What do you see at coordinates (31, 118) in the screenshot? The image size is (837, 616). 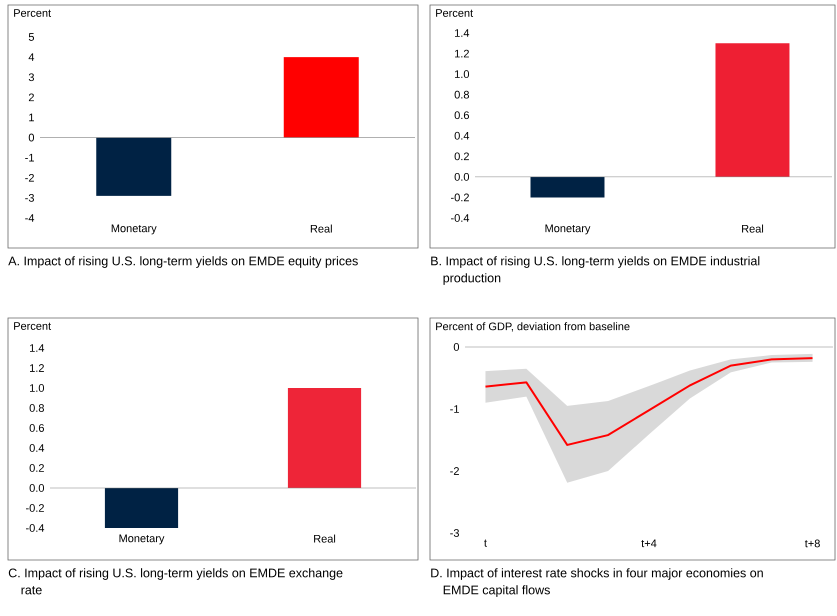 I see `y-tick-label: 1` at bounding box center [31, 118].